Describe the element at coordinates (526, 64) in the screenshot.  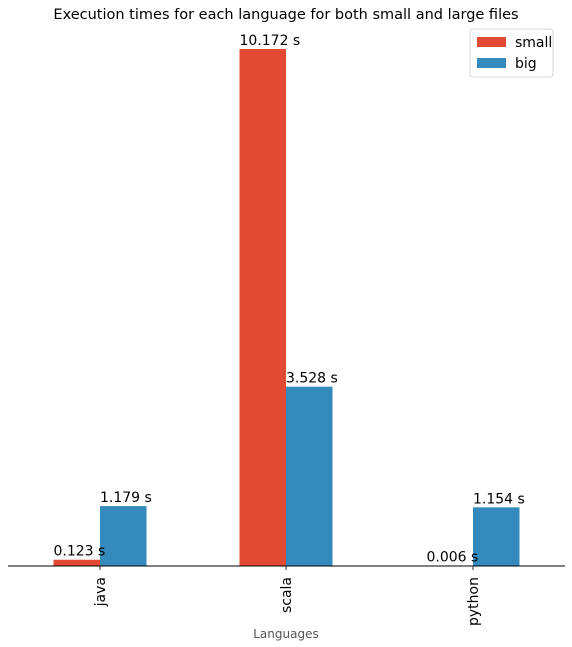
I see `legend-label-big: big` at that location.